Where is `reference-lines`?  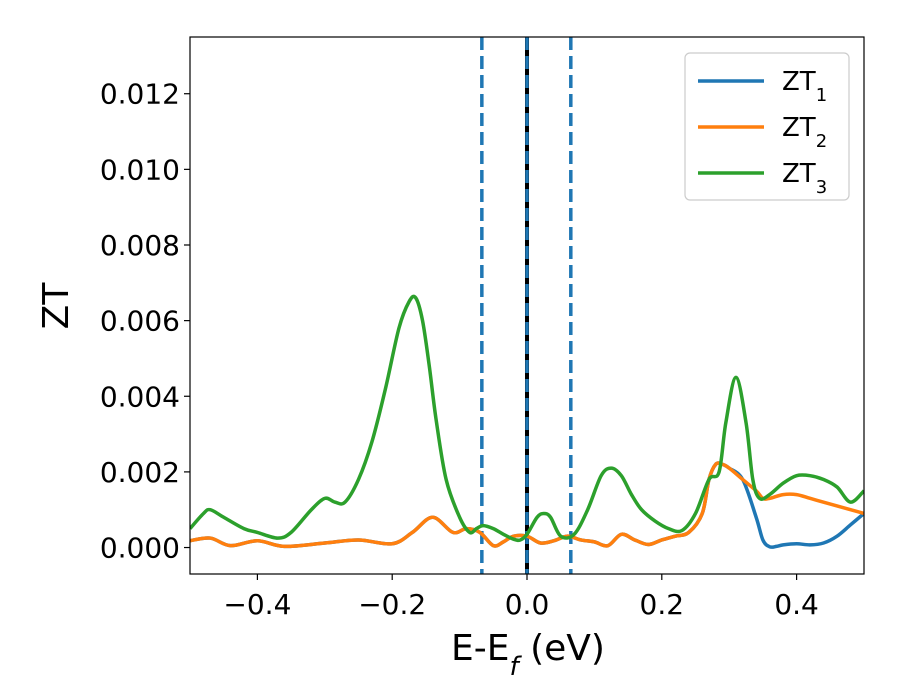 reference-lines is located at coordinates (526, 305).